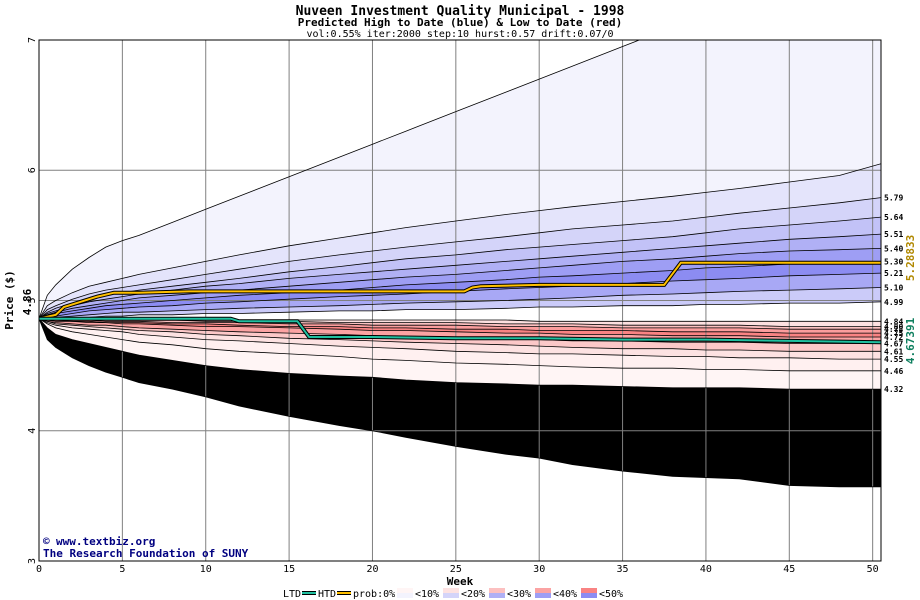 The image size is (920, 600). I want to click on to-date-paths, so click(460, 302).